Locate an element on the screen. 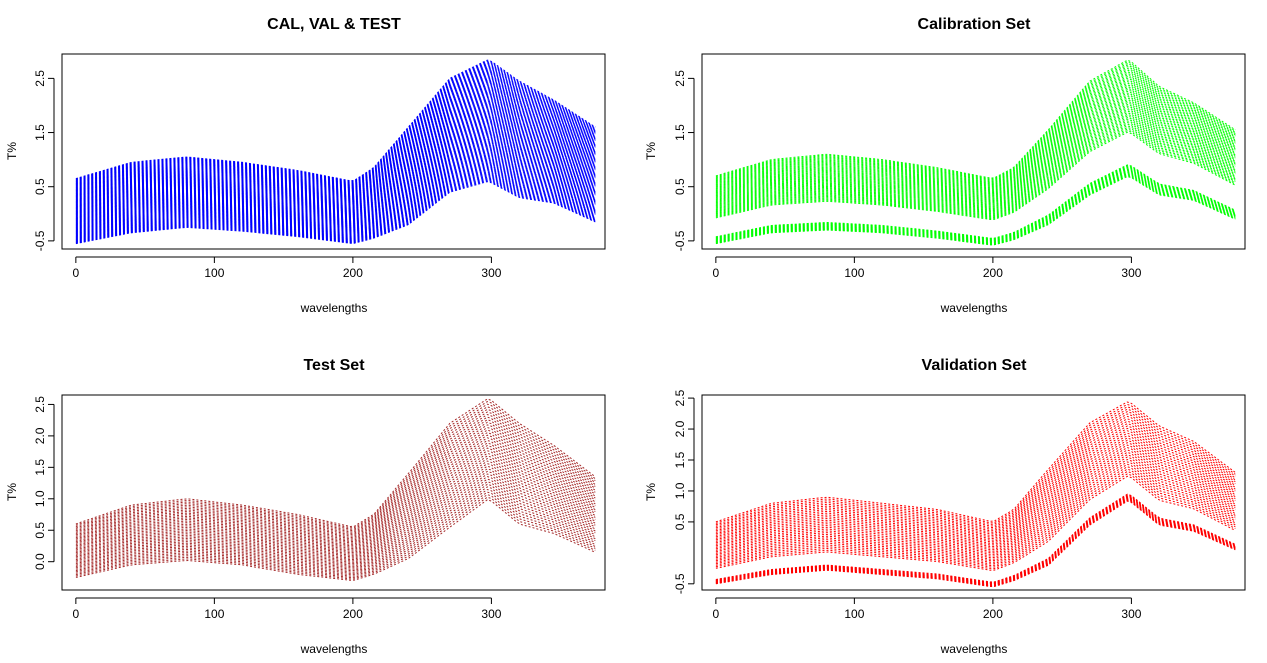  y-tick-label: 0.5 is located at coordinates (680, 521).